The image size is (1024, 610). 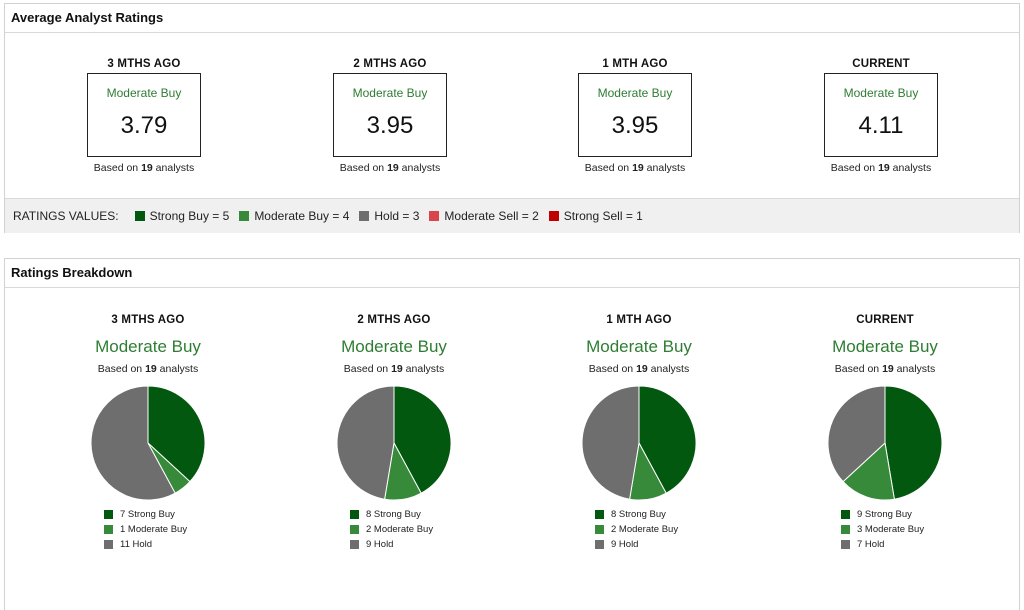 What do you see at coordinates (913, 544) in the screenshot?
I see `legend-item: 7 Hold` at bounding box center [913, 544].